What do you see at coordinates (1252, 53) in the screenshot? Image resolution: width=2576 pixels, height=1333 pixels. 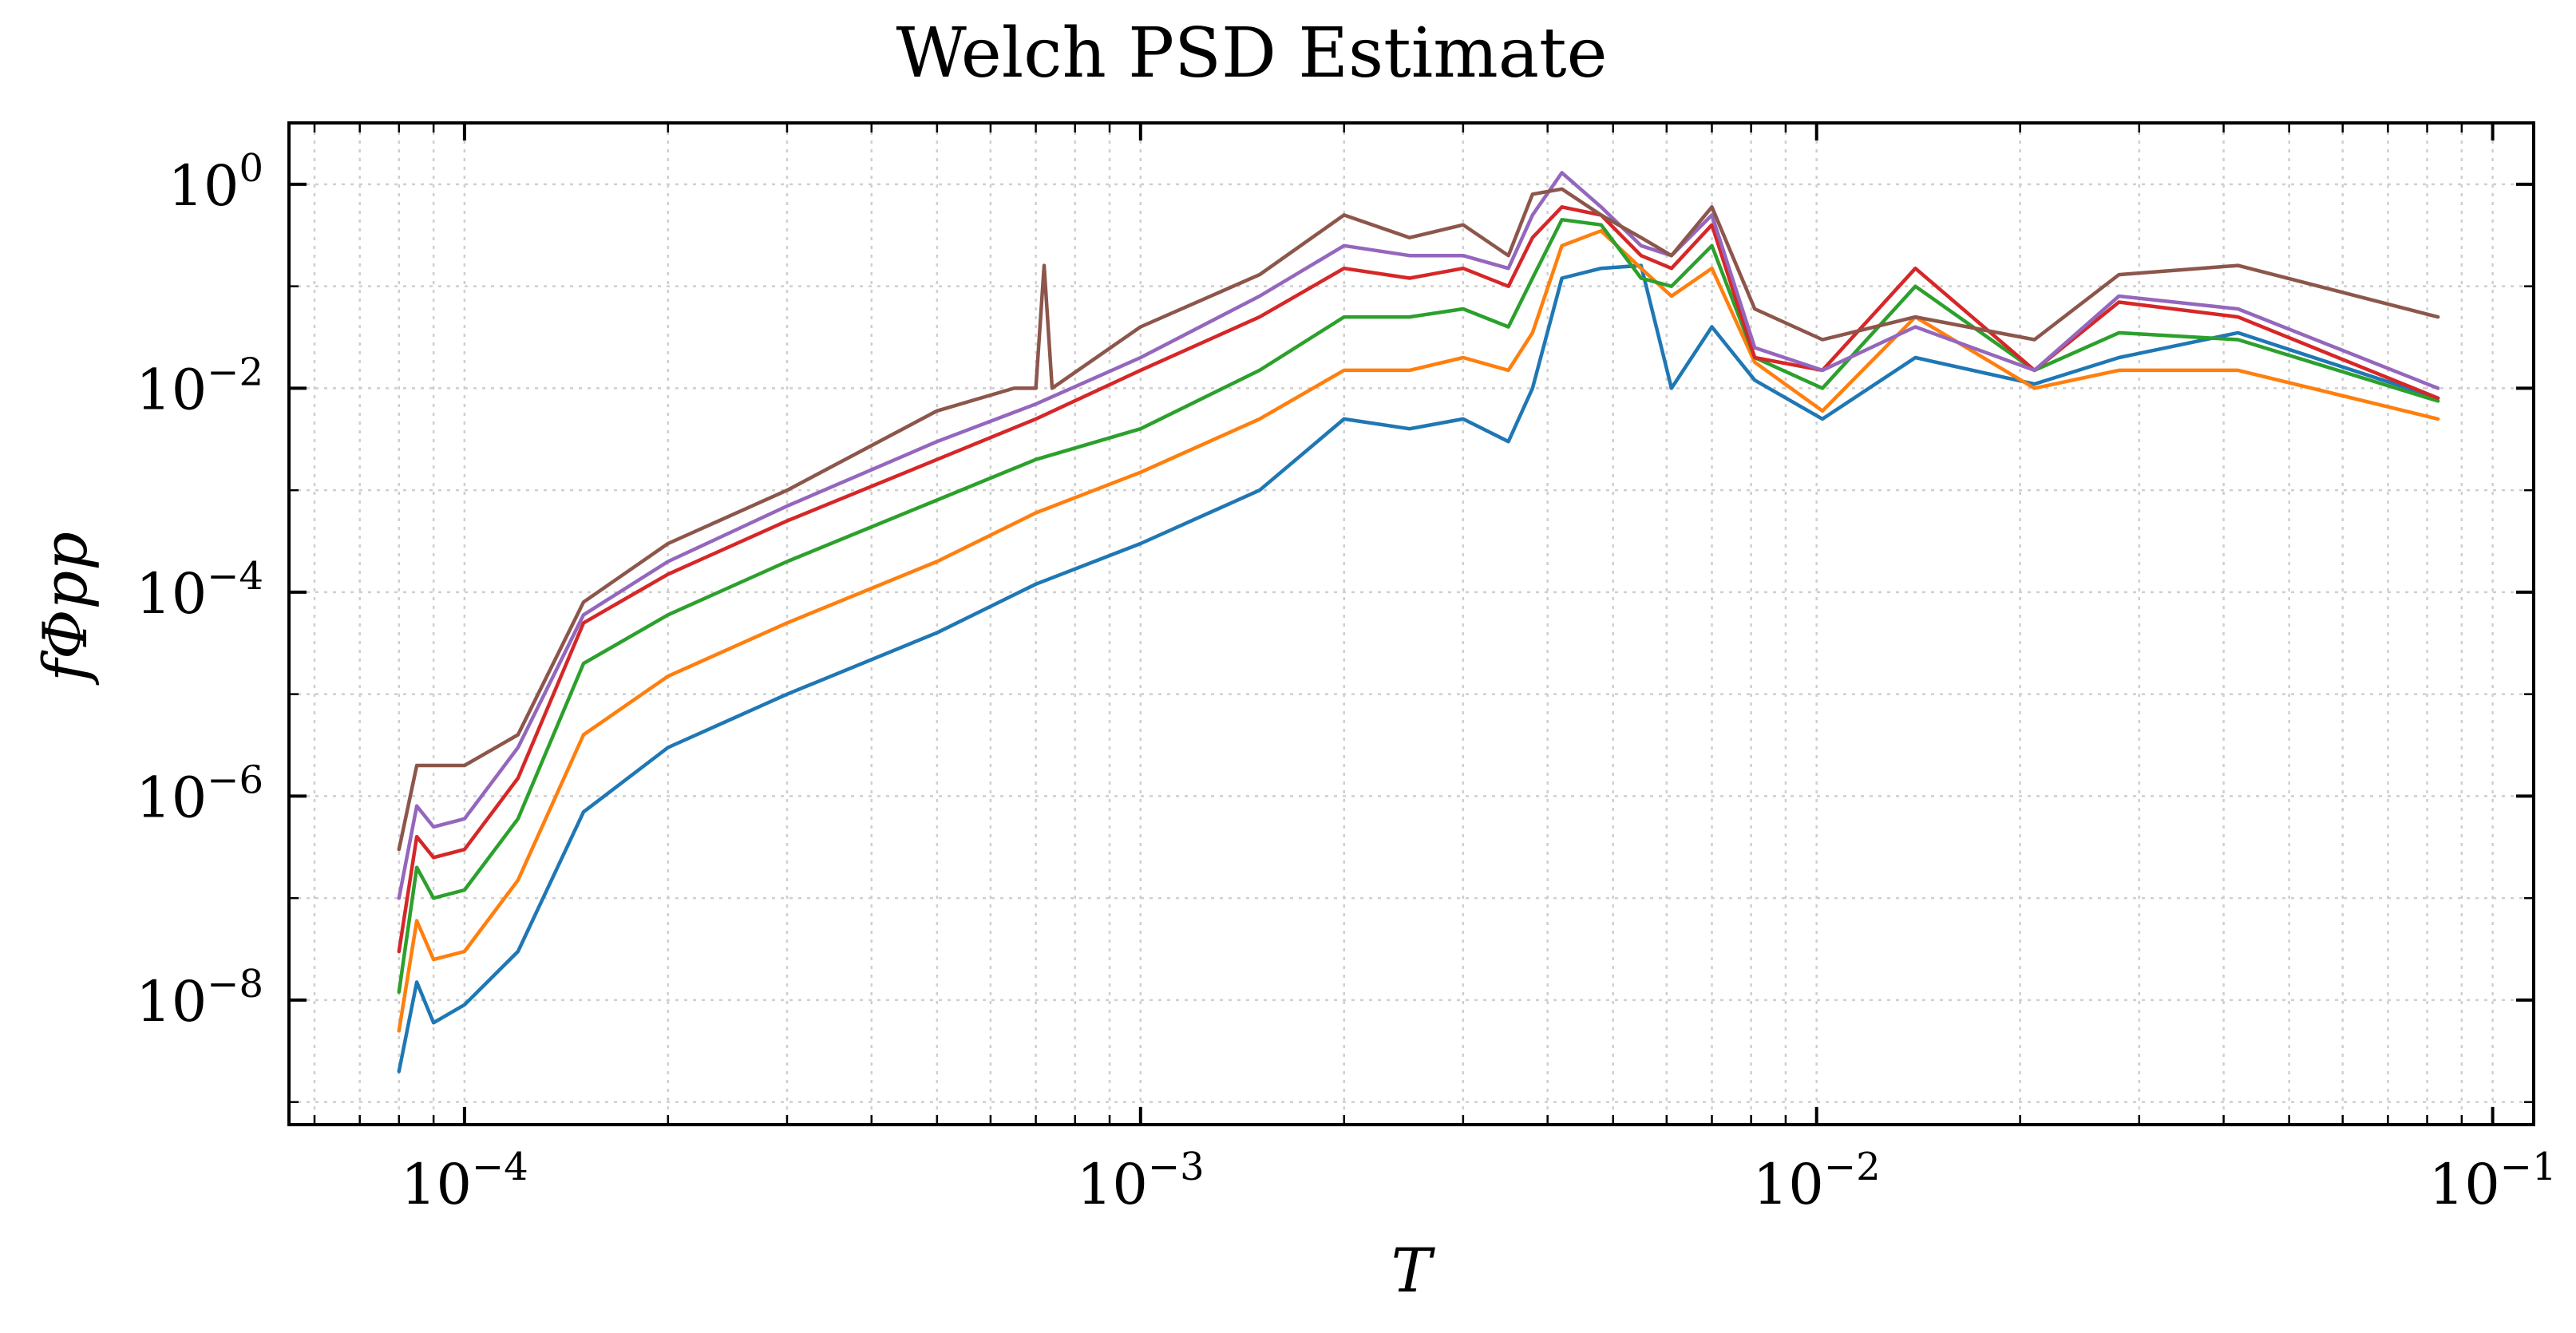 I see `chart-title: Welch PSD Estimate` at bounding box center [1252, 53].